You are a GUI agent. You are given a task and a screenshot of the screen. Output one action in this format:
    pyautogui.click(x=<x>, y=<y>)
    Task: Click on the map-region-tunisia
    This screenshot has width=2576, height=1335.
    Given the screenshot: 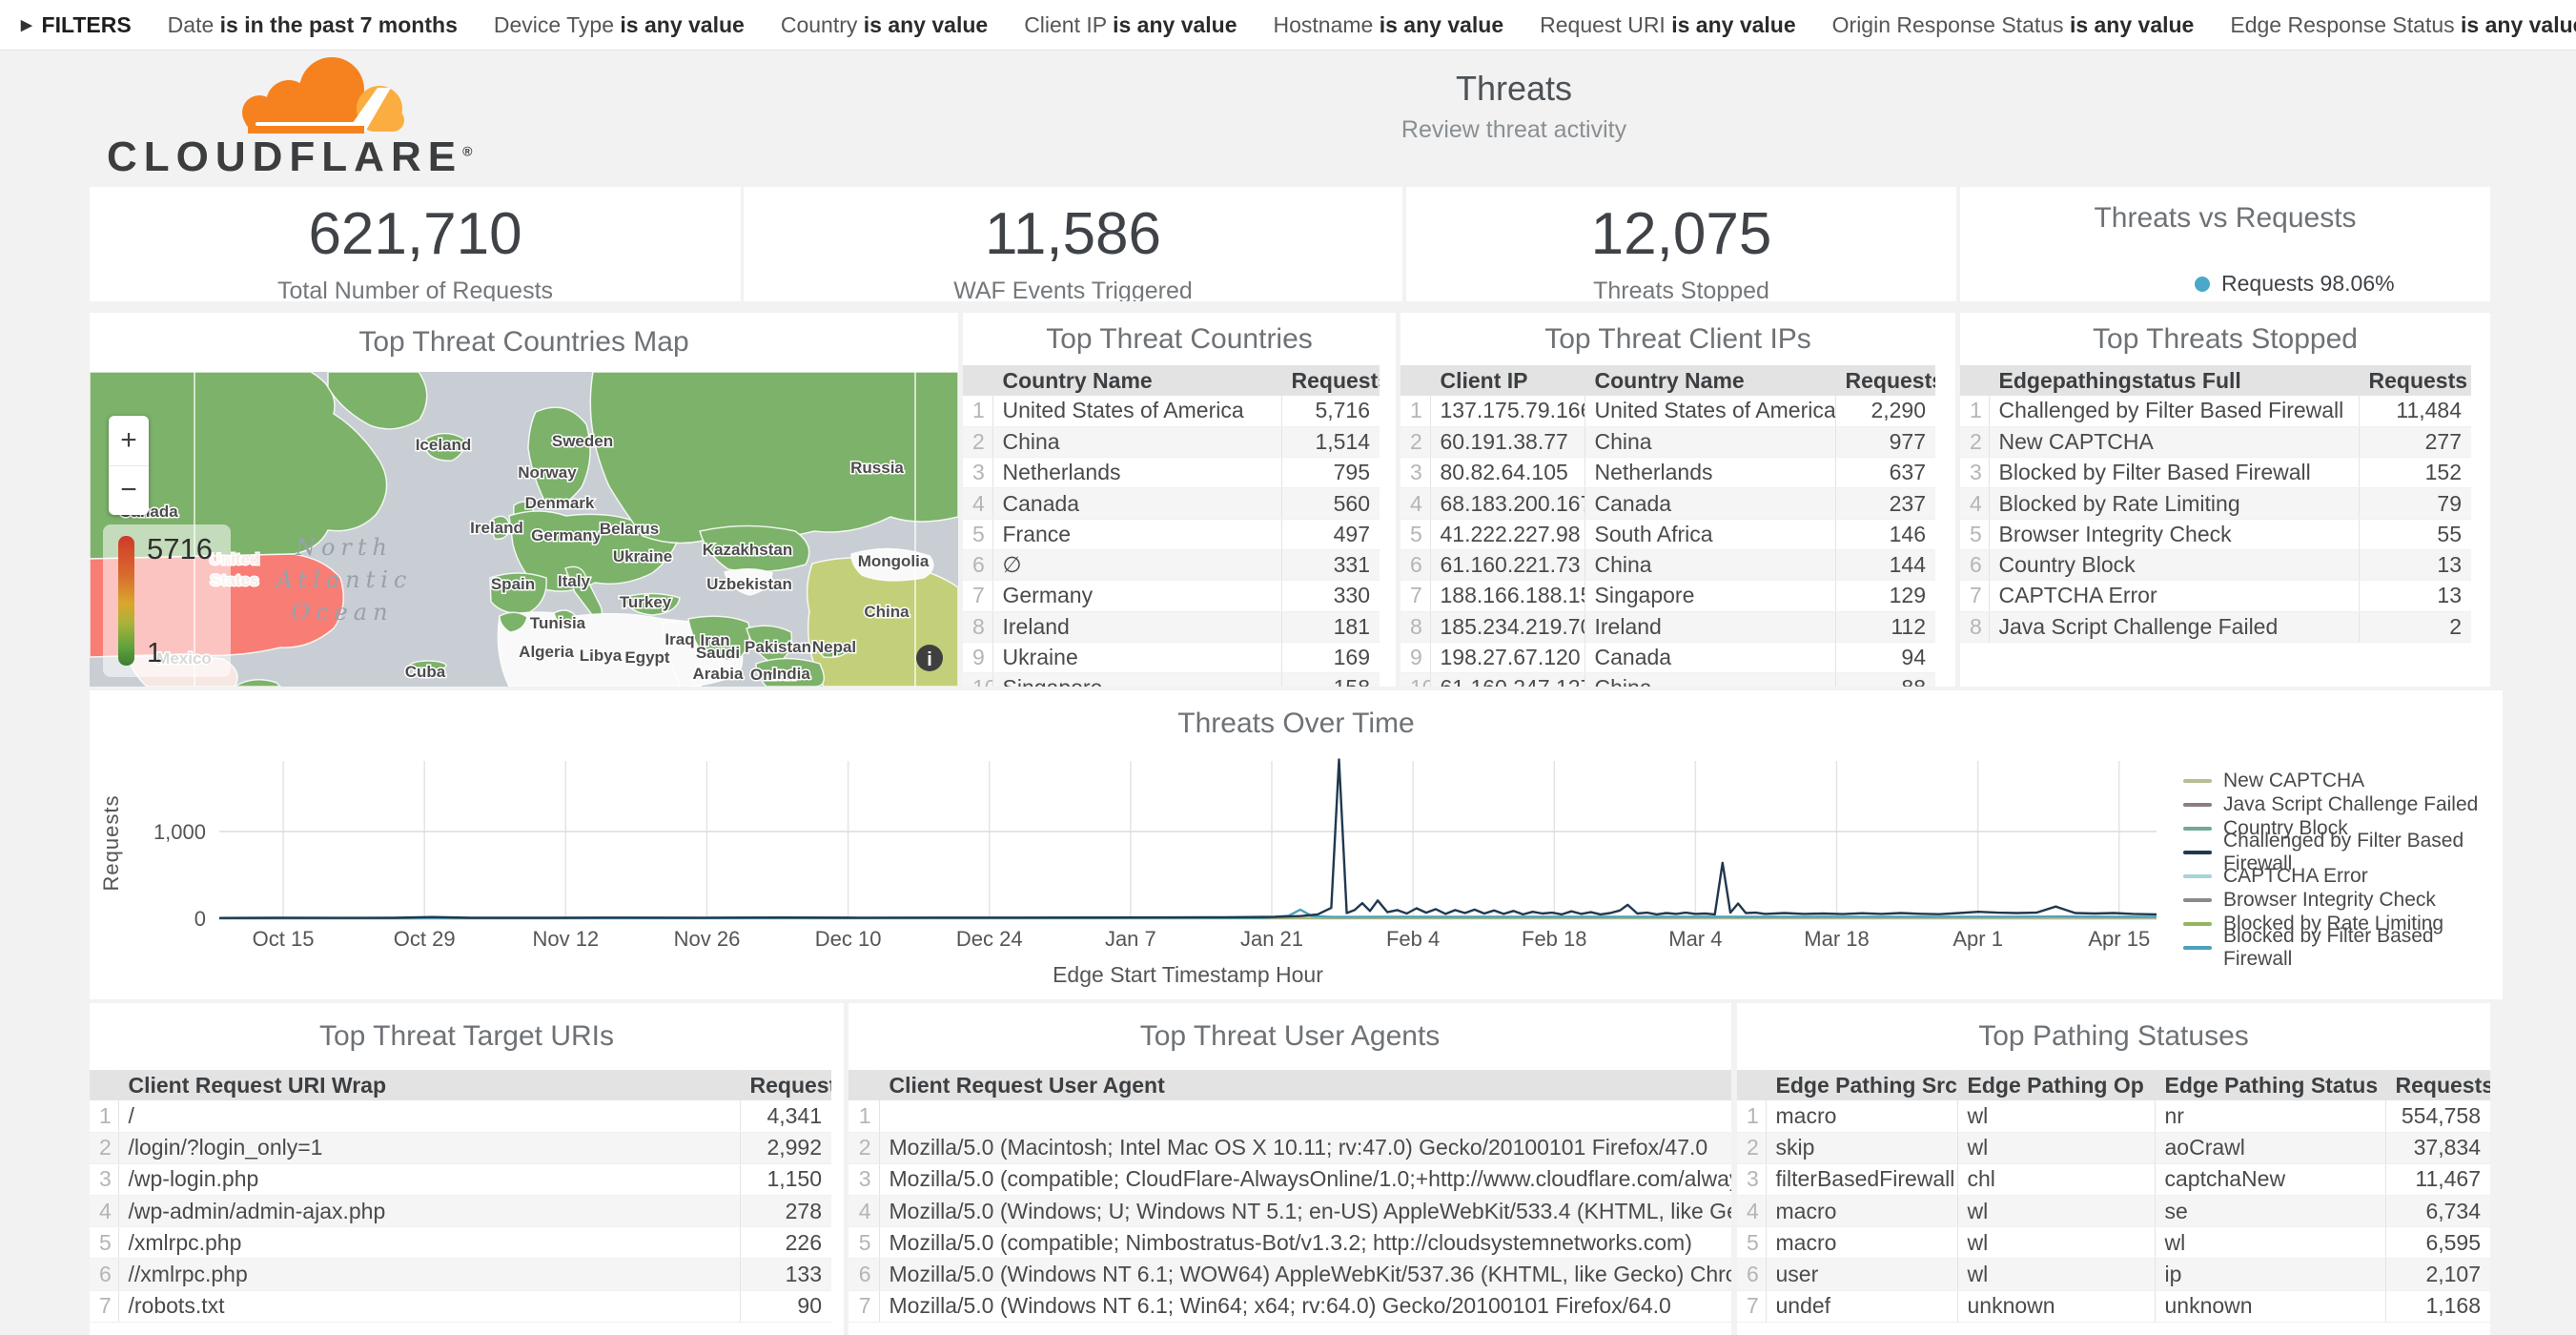 What is the action you would take?
    pyautogui.click(x=565, y=620)
    